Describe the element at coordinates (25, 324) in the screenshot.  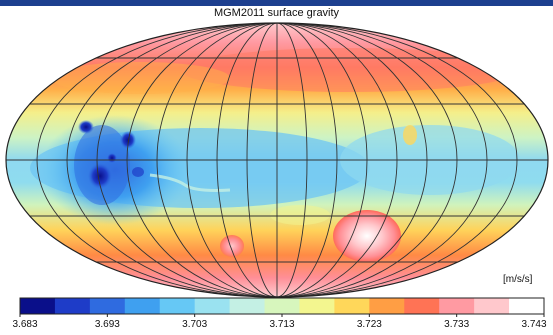
I see `colorbar-tick-label: 3.683` at that location.